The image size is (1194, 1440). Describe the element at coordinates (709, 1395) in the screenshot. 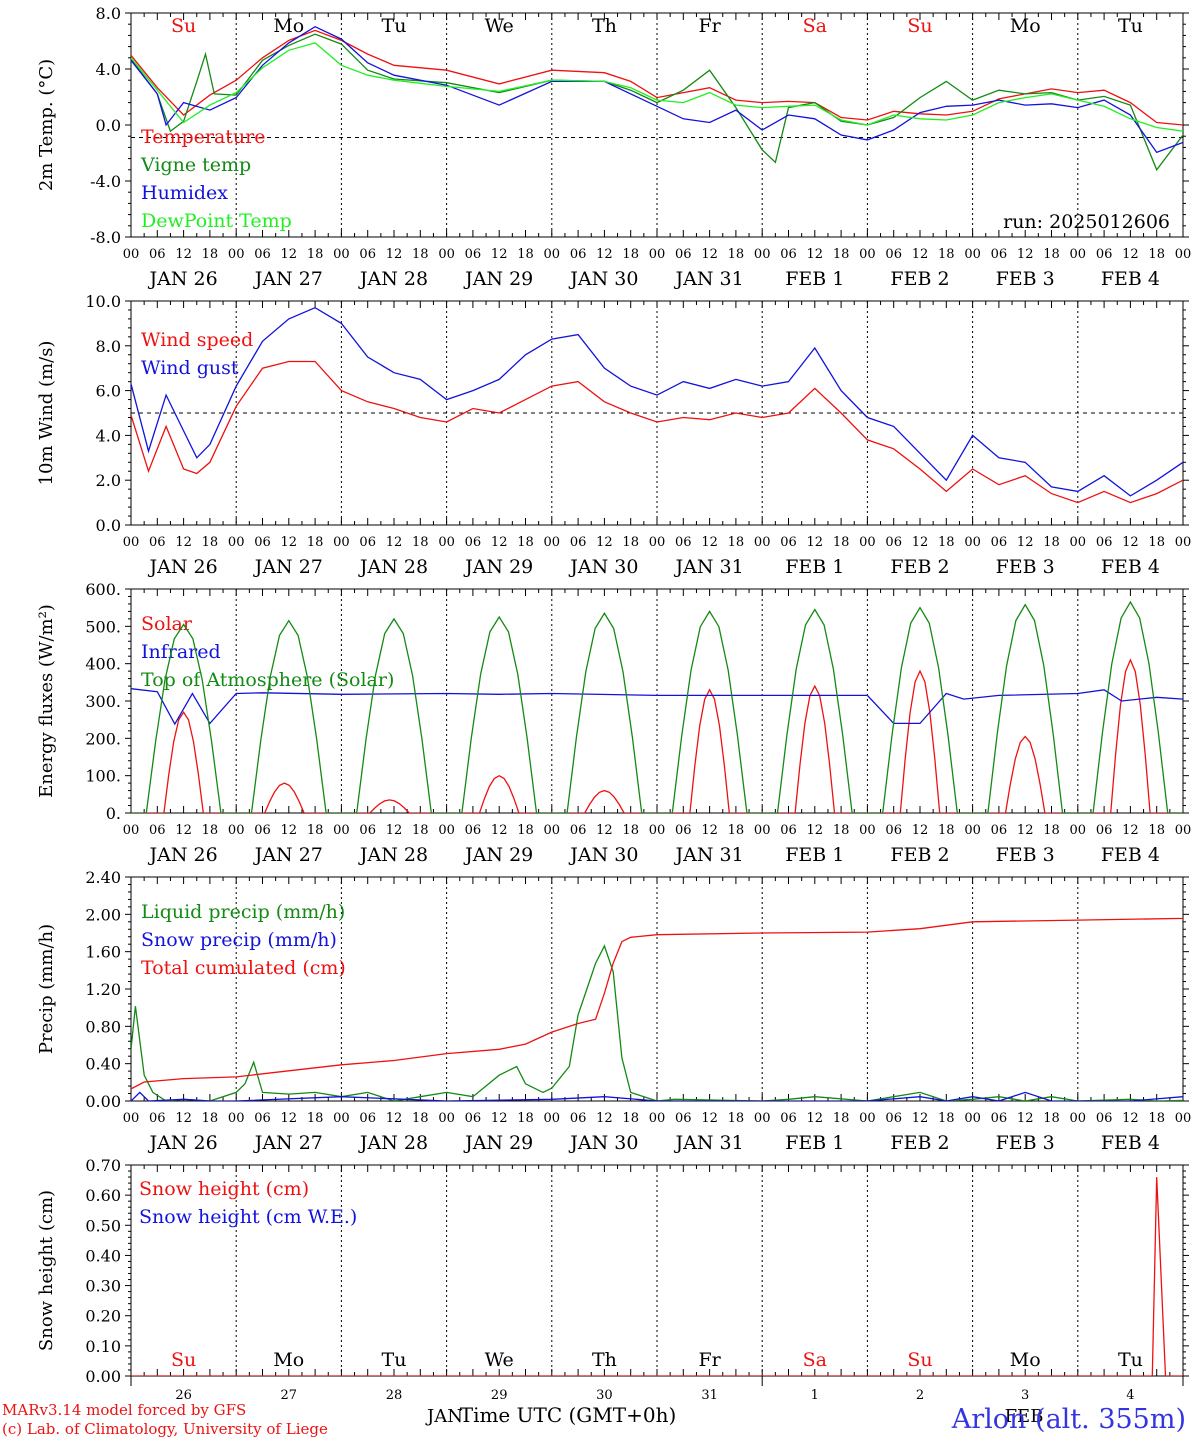

I see `day-number-label: 31` at that location.